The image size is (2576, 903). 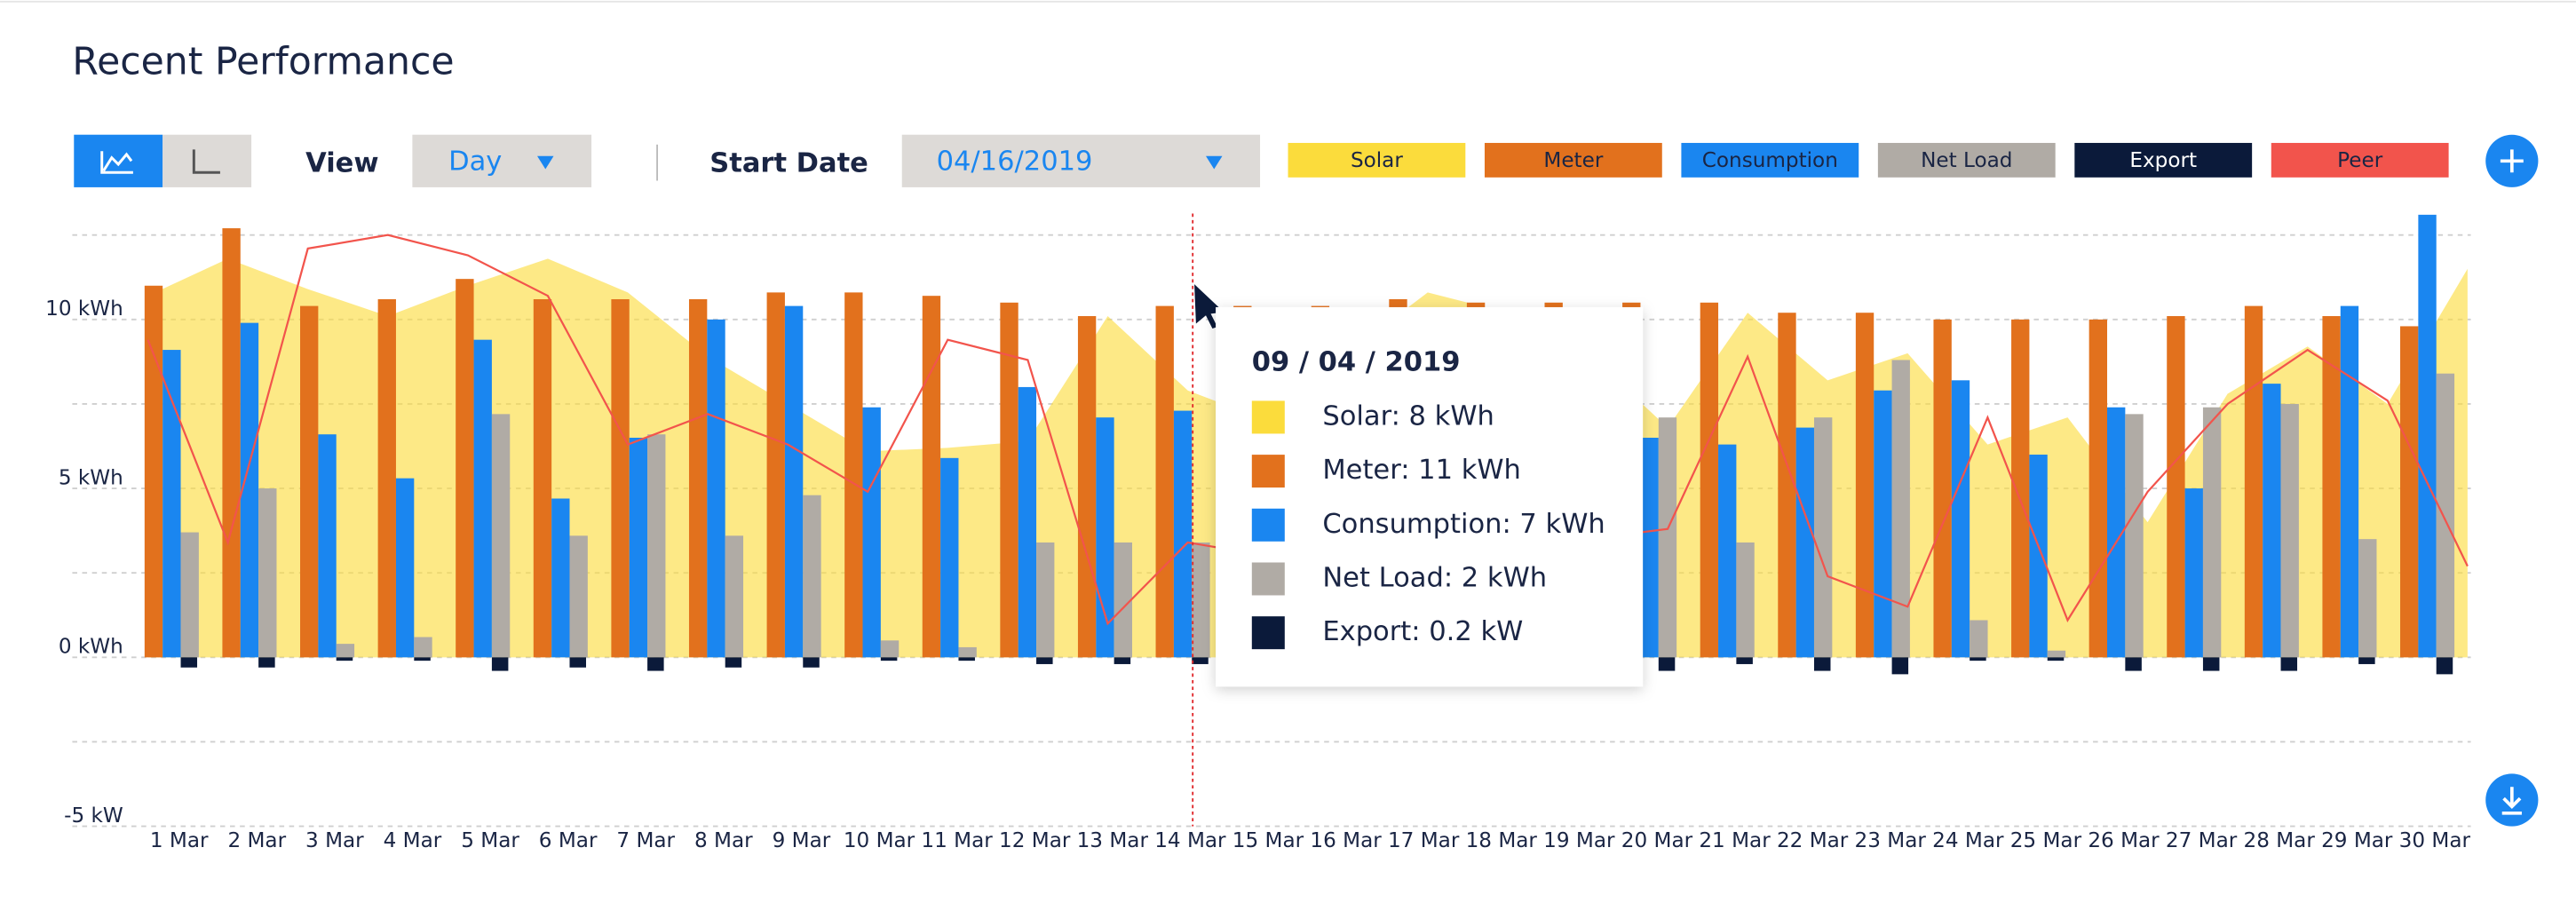 What do you see at coordinates (334, 840) in the screenshot?
I see `x-tick-label: 3 Mar` at bounding box center [334, 840].